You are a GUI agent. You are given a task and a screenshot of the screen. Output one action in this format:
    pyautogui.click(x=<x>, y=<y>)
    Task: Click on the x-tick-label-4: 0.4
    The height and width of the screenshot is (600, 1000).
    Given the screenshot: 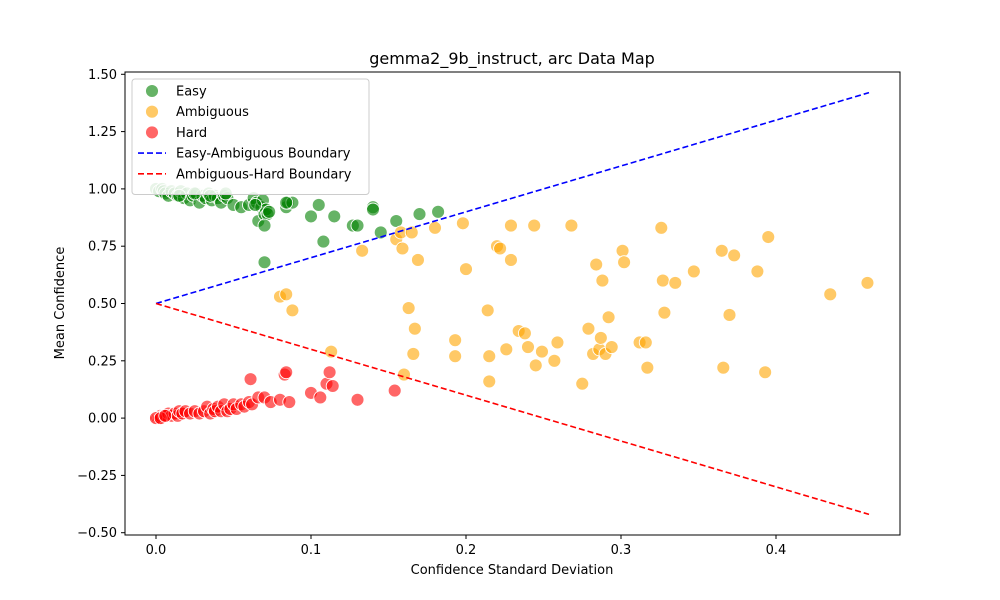 What is the action you would take?
    pyautogui.click(x=776, y=550)
    